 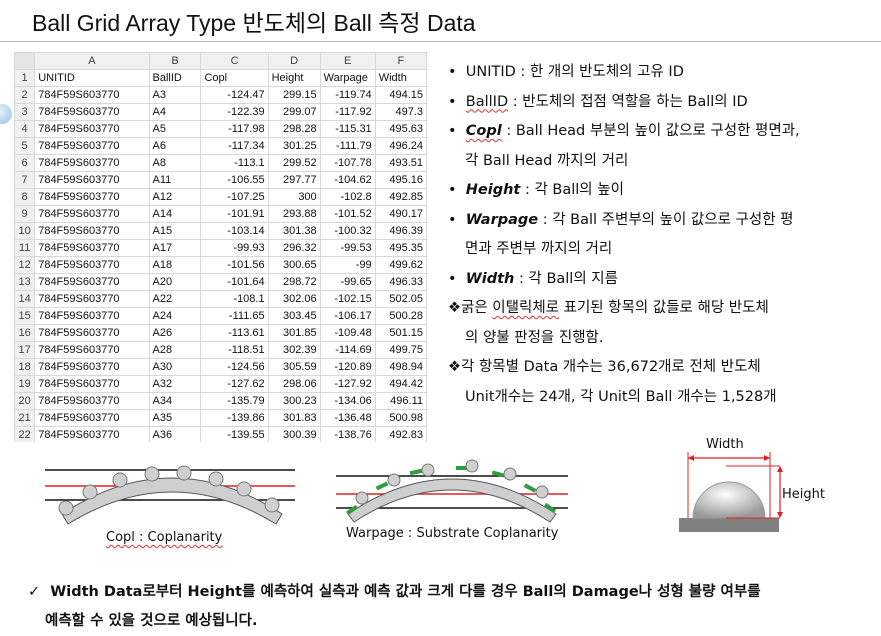 I want to click on table-cell: -100.32, so click(x=347, y=231).